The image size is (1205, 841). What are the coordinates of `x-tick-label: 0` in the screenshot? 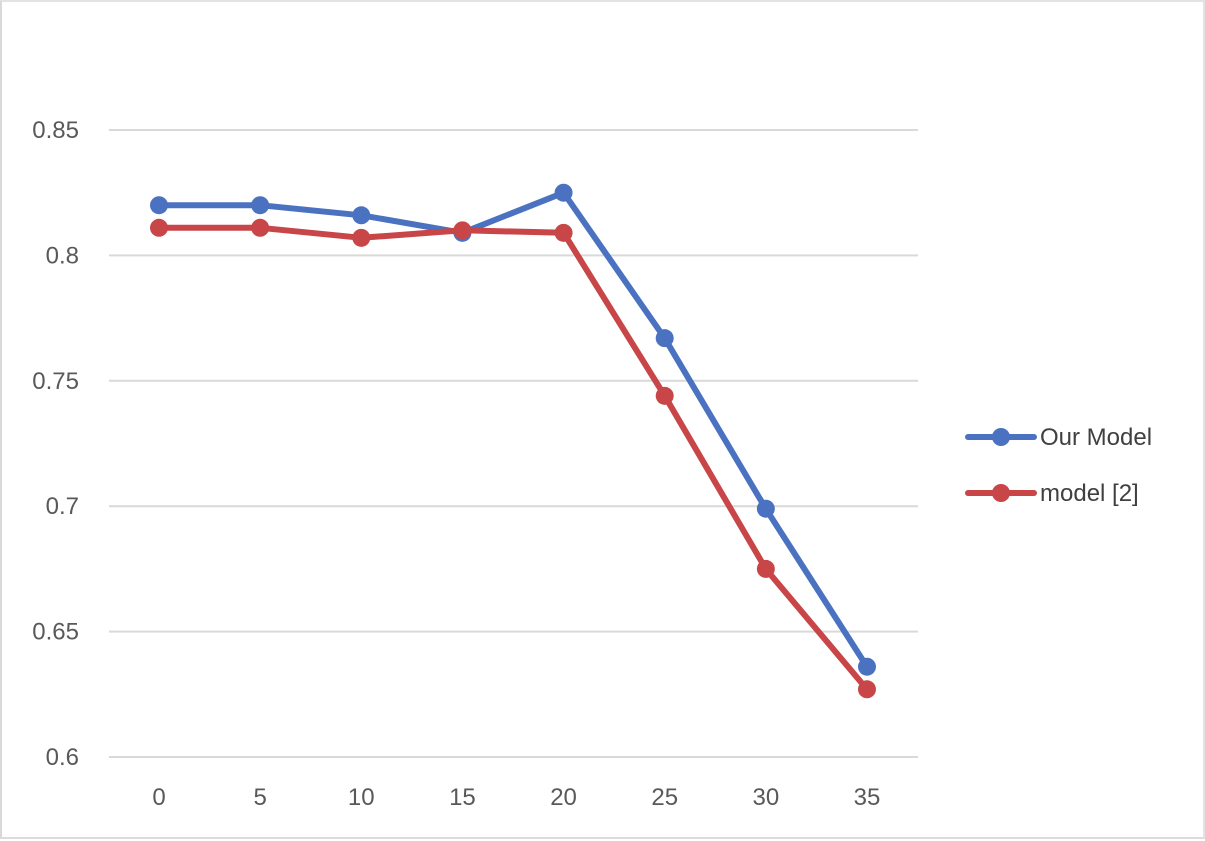 It's located at (158, 797).